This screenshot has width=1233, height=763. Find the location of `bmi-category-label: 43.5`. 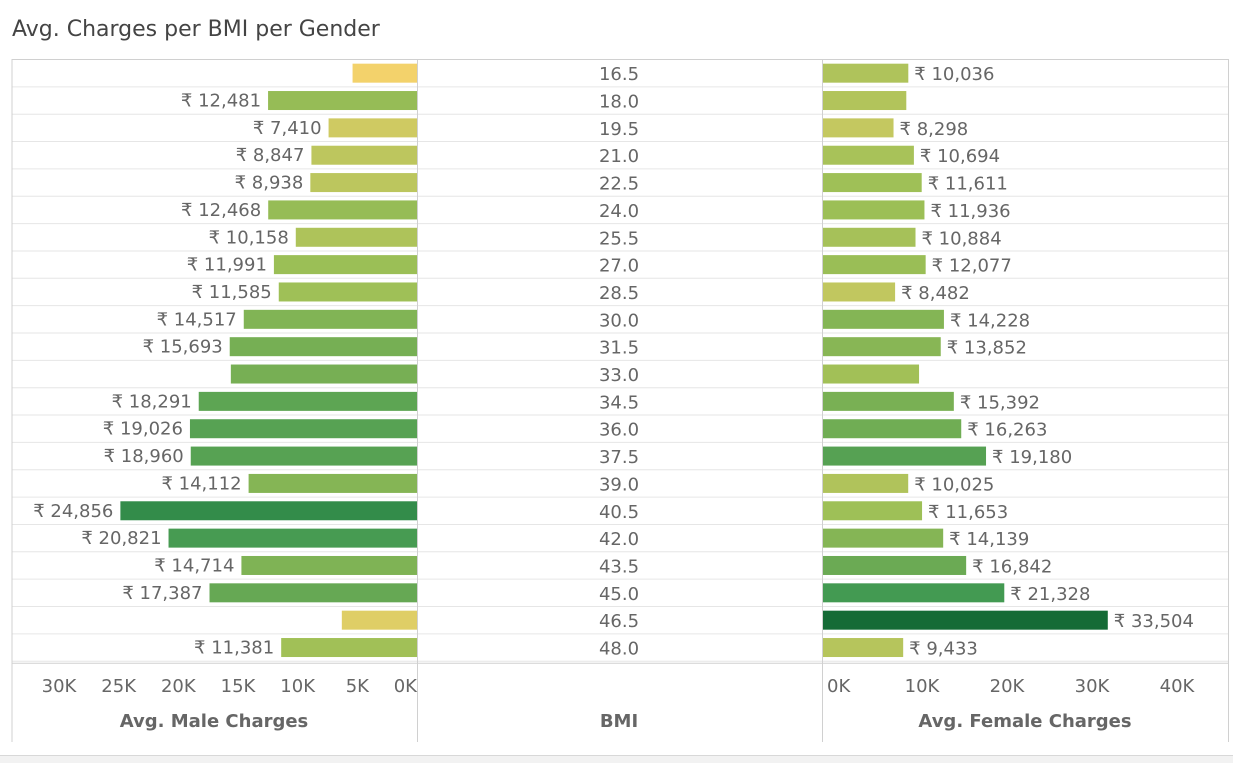

bmi-category-label: 43.5 is located at coordinates (619, 566).